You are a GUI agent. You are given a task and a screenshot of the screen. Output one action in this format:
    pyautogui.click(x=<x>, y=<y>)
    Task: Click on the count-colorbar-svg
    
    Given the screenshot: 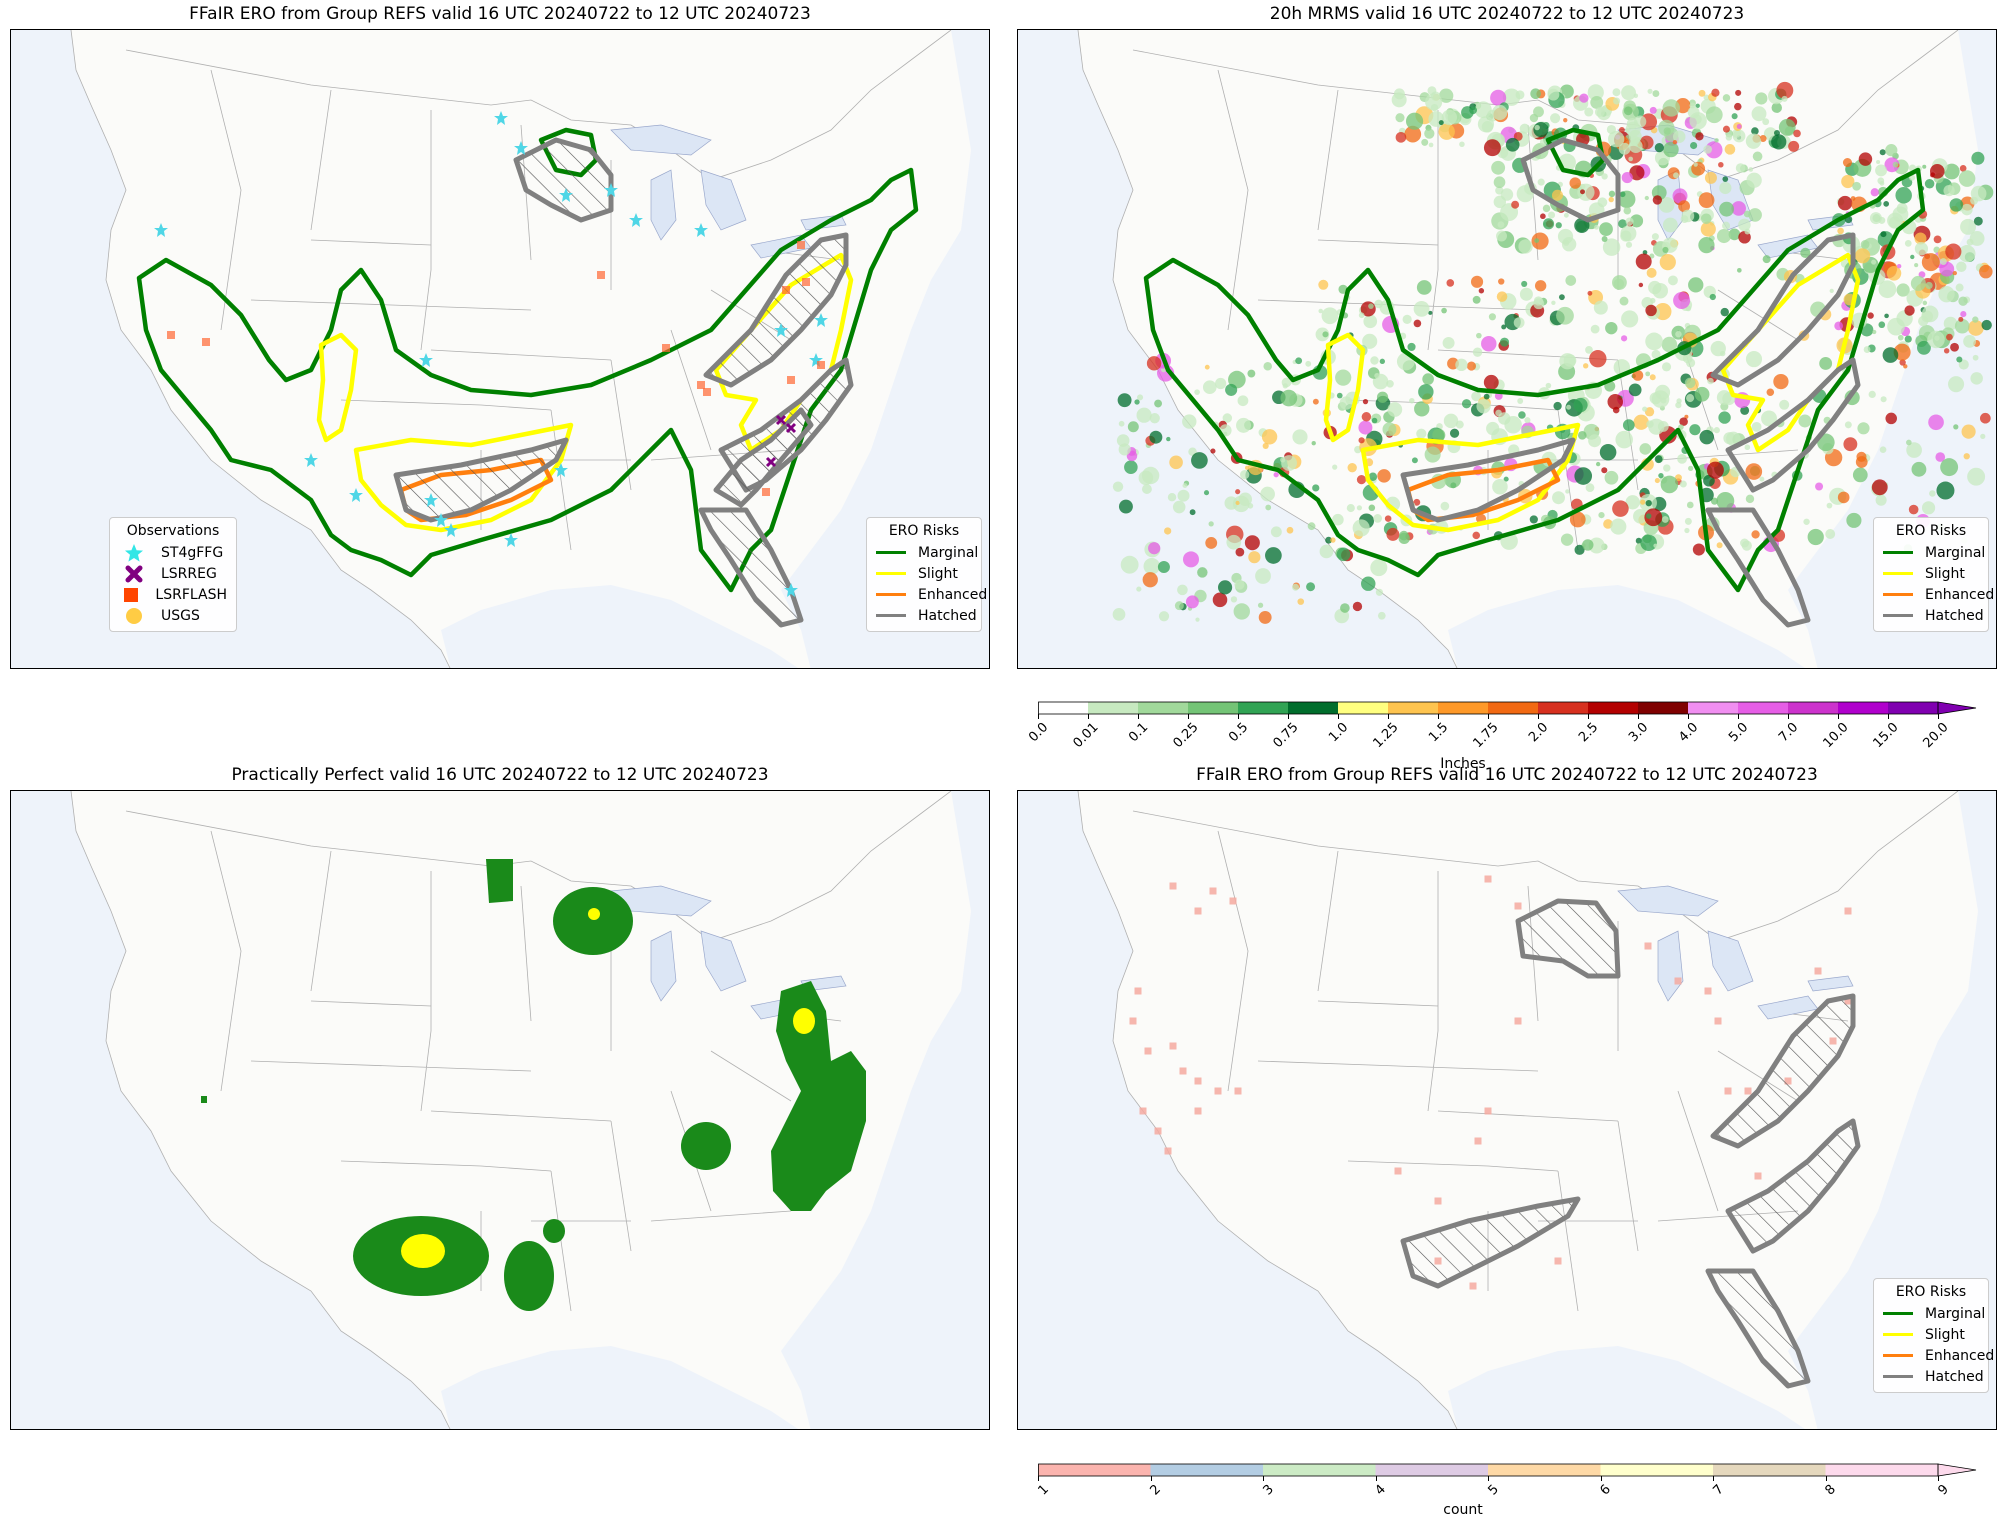 What is the action you would take?
    pyautogui.click(x=1507, y=1470)
    